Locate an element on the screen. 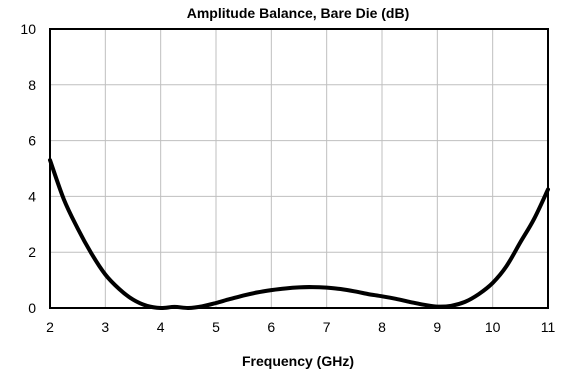  x-tick-label: 9 is located at coordinates (437, 327).